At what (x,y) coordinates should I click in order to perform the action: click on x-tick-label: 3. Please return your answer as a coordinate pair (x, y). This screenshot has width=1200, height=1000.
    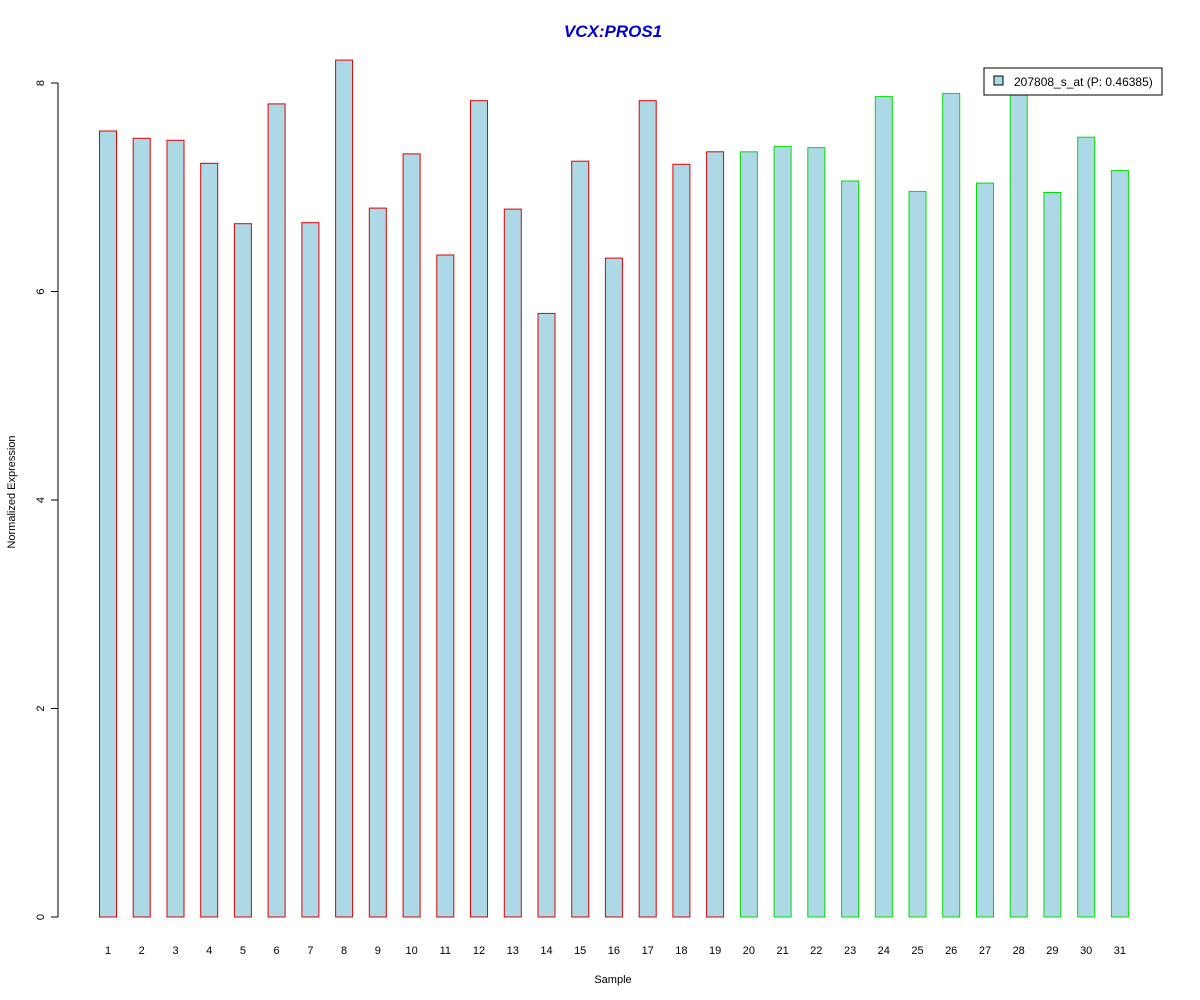
    Looking at the image, I should click on (175, 951).